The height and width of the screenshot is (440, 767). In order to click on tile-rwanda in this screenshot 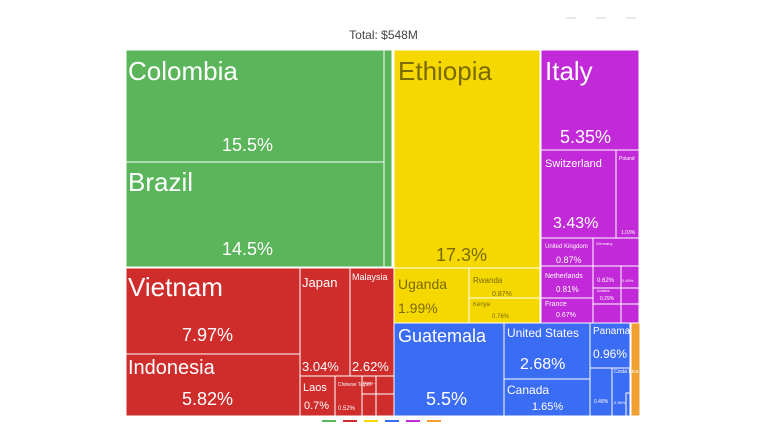, I will do `click(504, 283)`.